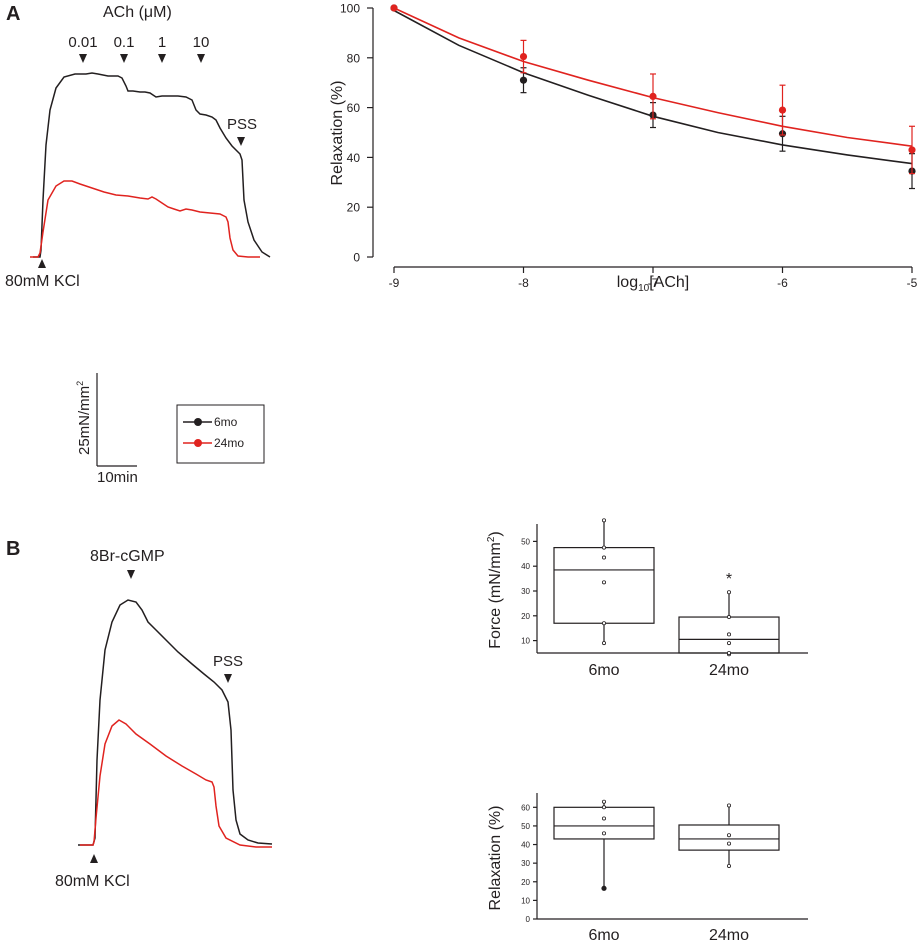  What do you see at coordinates (604, 888) in the screenshot?
I see `outlier-point` at bounding box center [604, 888].